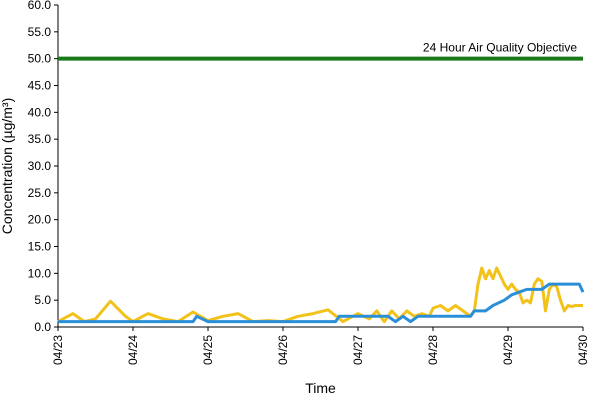  What do you see at coordinates (320, 388) in the screenshot?
I see `x-axis-title: Time` at bounding box center [320, 388].